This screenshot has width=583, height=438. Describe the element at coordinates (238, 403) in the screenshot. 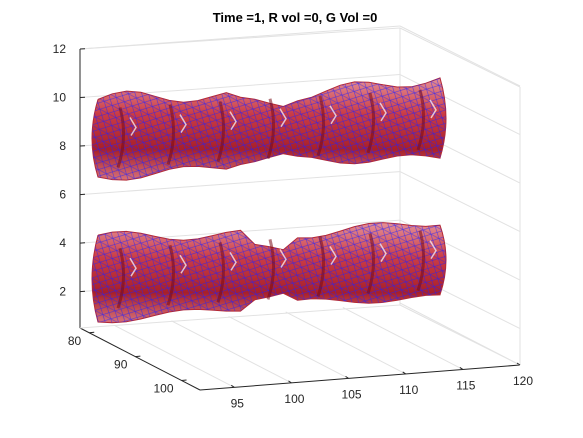

I see `x-tick-label: 95` at that location.